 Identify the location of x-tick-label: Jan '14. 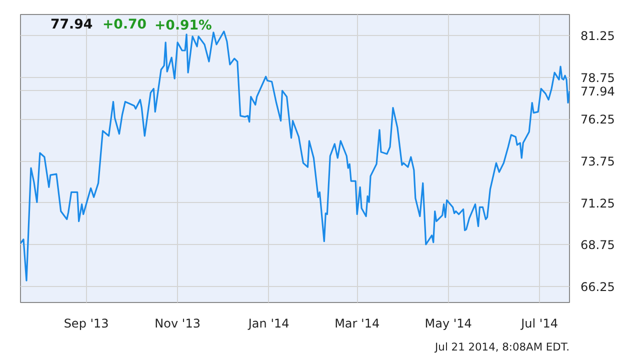
(268, 323).